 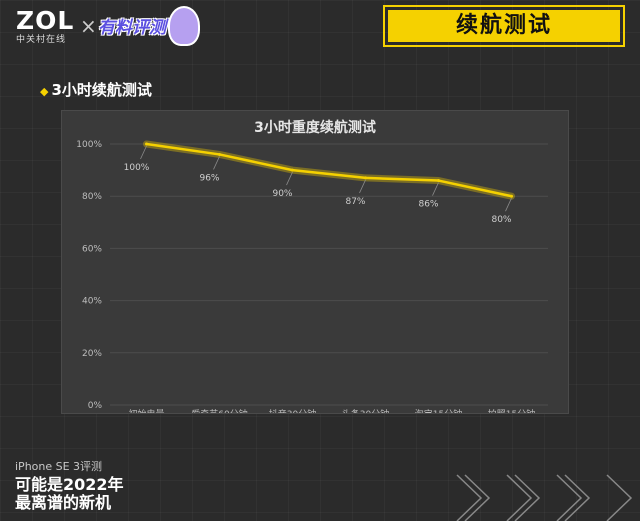 What do you see at coordinates (137, 168) in the screenshot?
I see `data-label: 100%` at bounding box center [137, 168].